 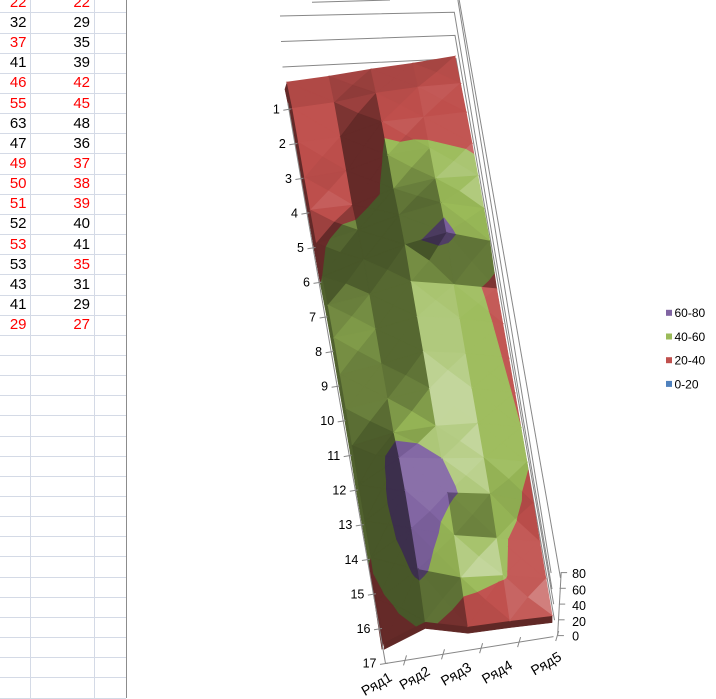 I want to click on svg-text: 17, so click(x=370, y=664).